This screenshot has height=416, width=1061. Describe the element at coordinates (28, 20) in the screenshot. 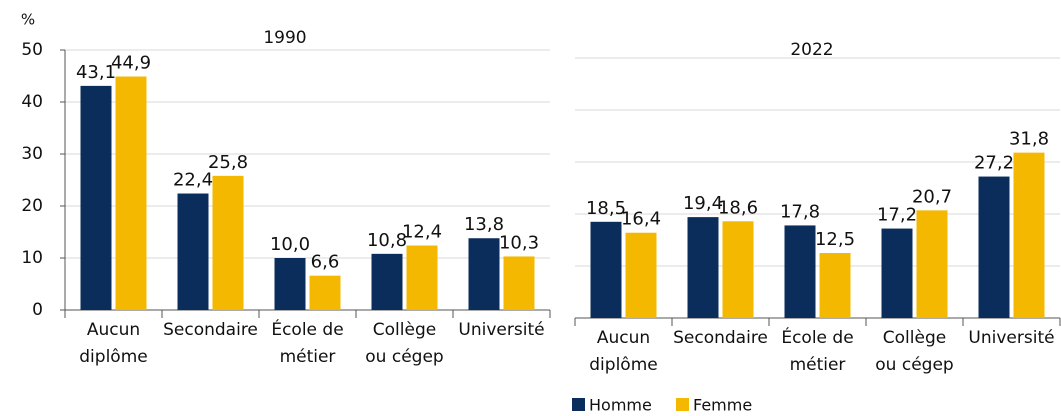

I see `y-axis-label: %` at that location.